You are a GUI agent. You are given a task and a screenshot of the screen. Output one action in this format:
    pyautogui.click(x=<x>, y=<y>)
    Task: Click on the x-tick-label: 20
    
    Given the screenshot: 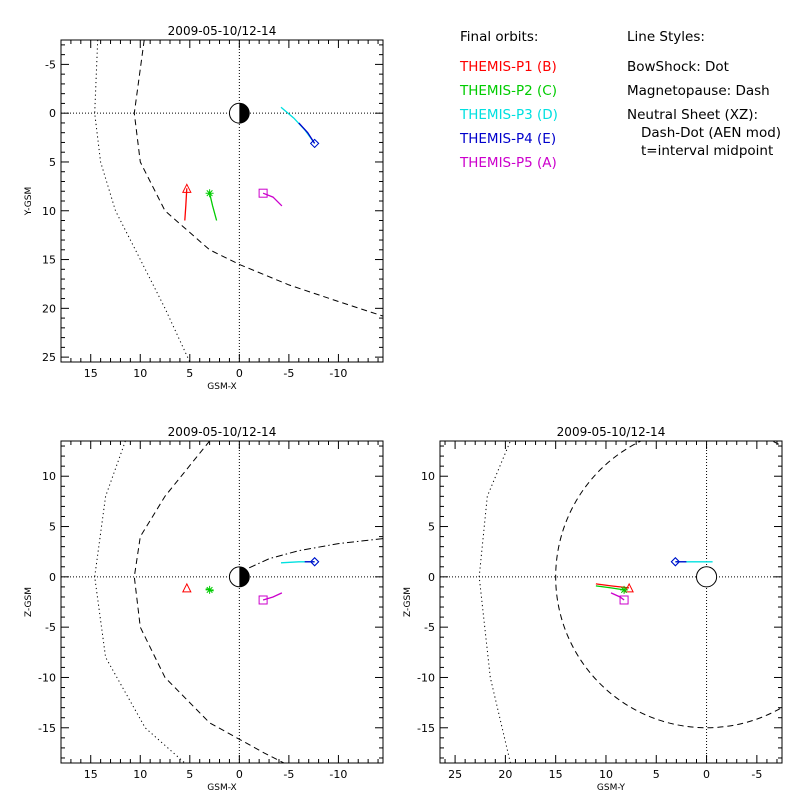 What is the action you would take?
    pyautogui.click(x=505, y=774)
    